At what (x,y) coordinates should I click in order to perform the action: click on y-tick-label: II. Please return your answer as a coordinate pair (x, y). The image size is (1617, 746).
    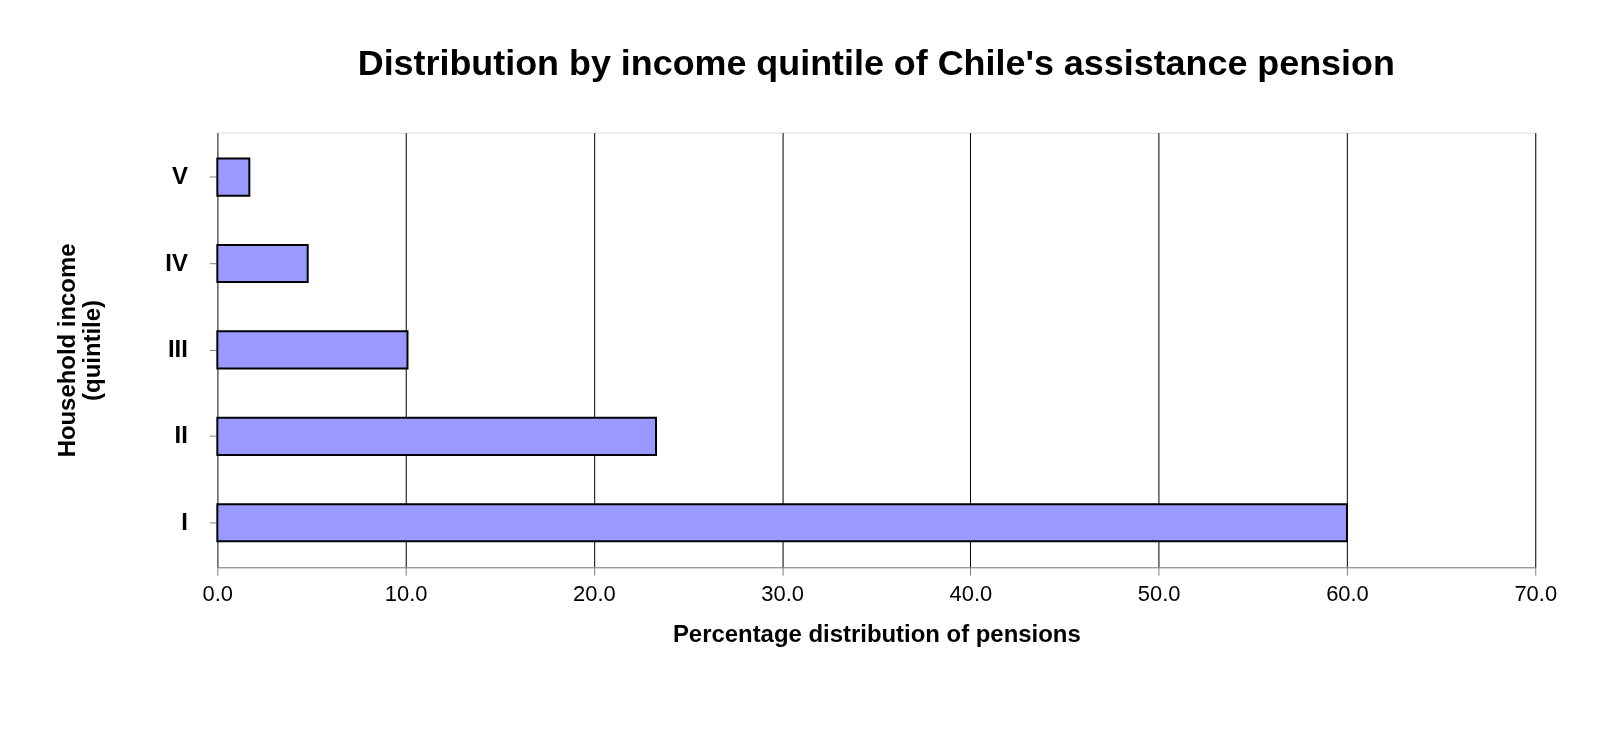
    Looking at the image, I should click on (181, 435).